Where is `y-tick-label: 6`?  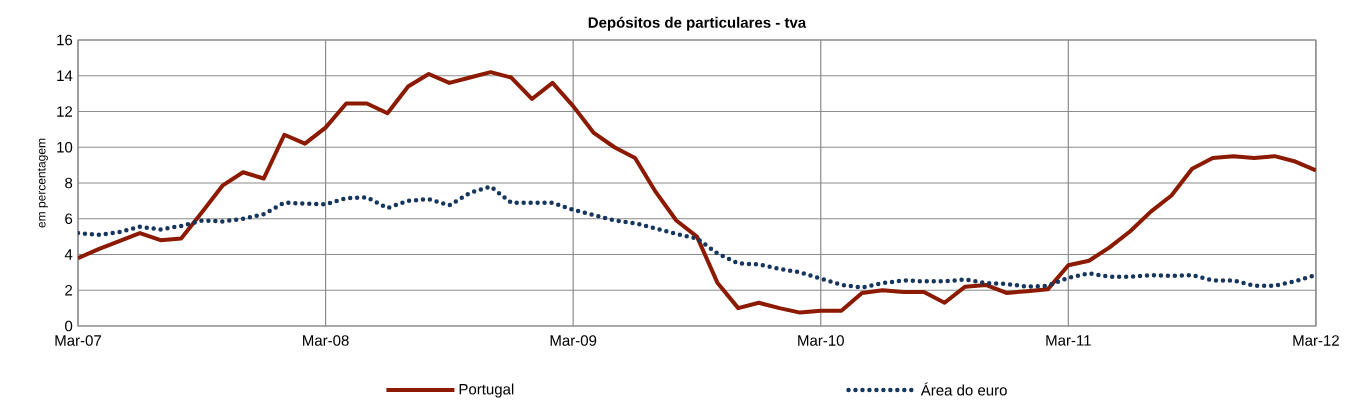
y-tick-label: 6 is located at coordinates (69, 219).